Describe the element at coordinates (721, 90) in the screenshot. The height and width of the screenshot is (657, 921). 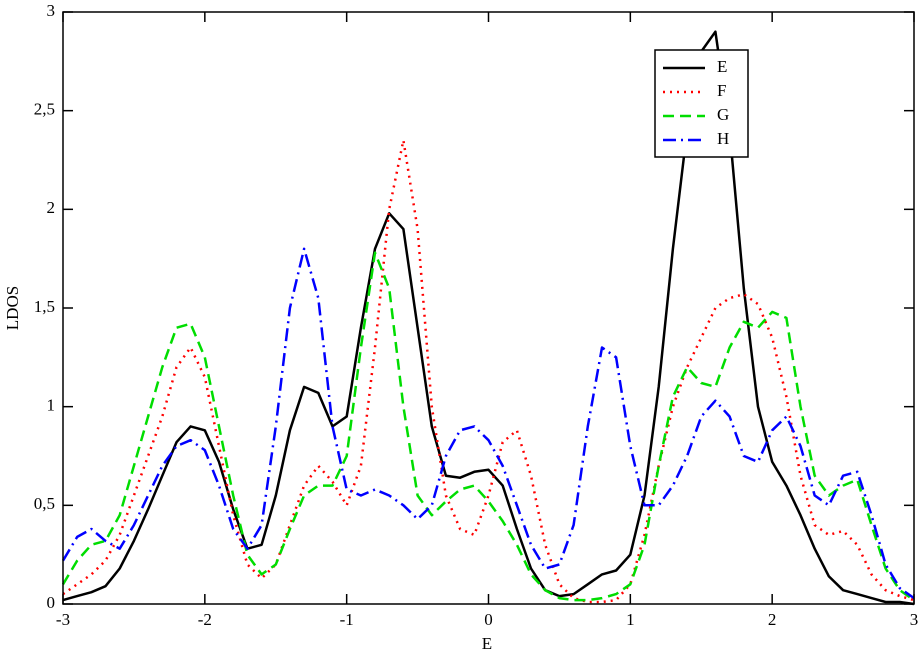
I see `legend-label: F` at that location.